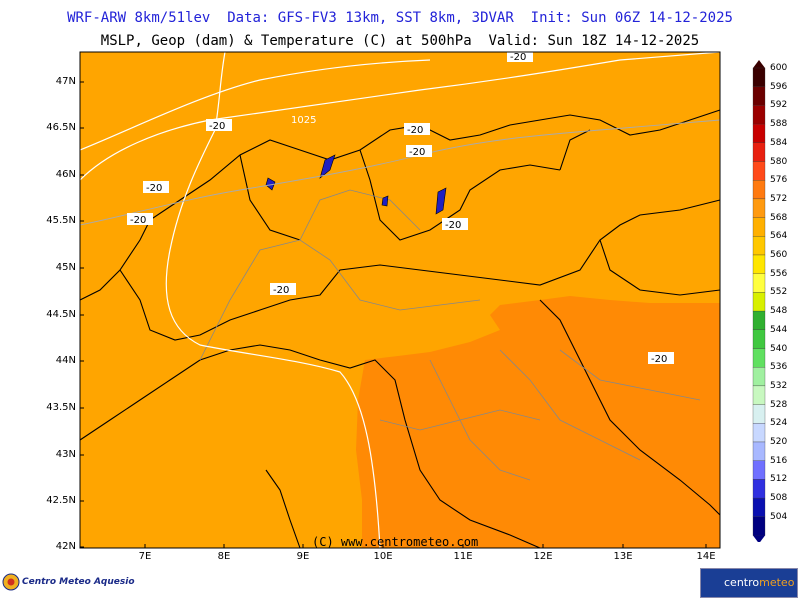 This screenshot has width=800, height=600. What do you see at coordinates (759, 538) in the screenshot?
I see `colorbar-bottom-arrow` at bounding box center [759, 538].